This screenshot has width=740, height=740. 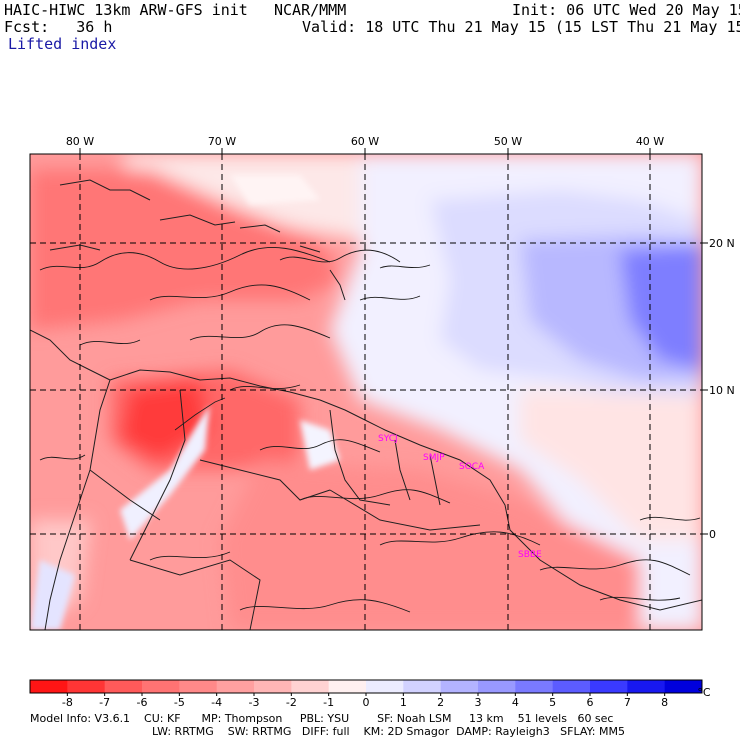 What do you see at coordinates (254, 702) in the screenshot?
I see `colorbar-label: -3` at bounding box center [254, 702].